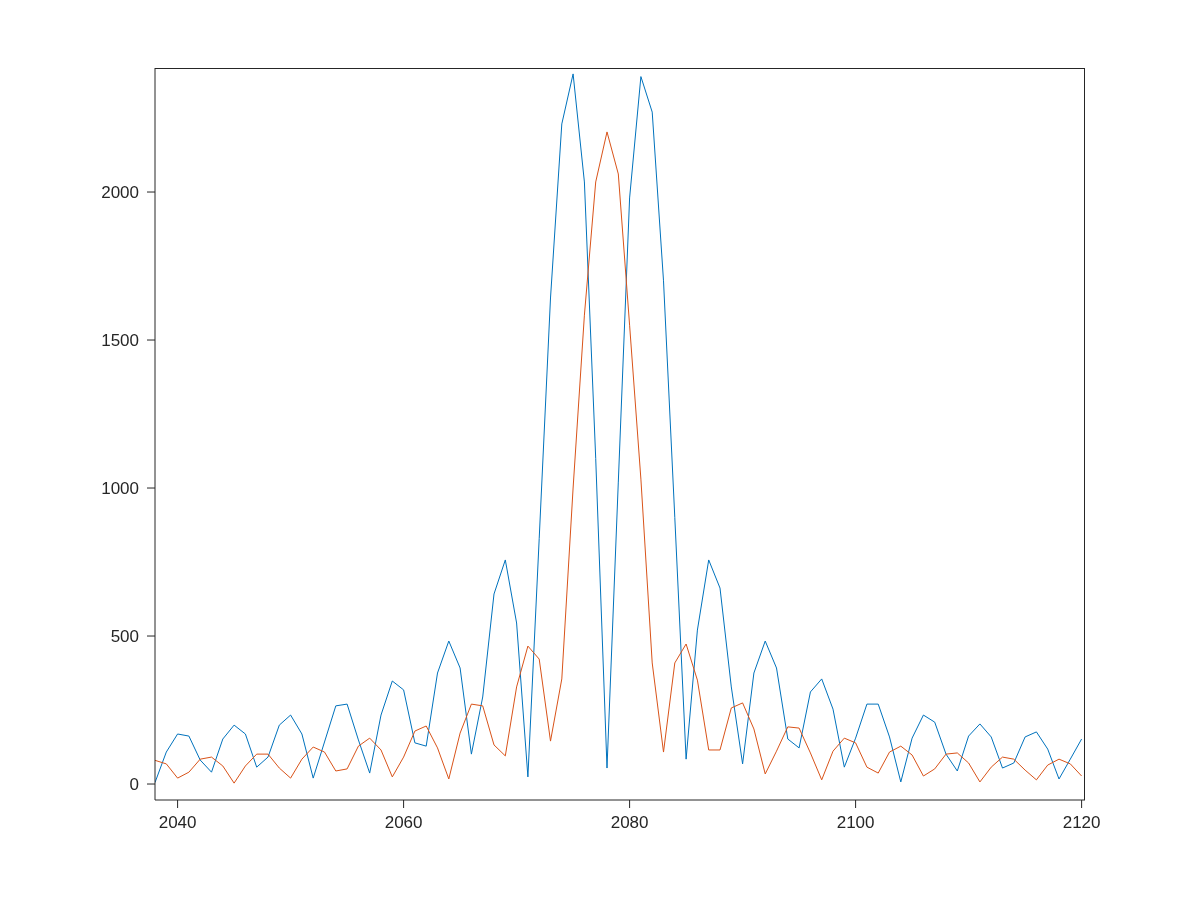 This screenshot has height=900, width=1200. What do you see at coordinates (177, 823) in the screenshot?
I see `x-tick-label: 2040` at bounding box center [177, 823].